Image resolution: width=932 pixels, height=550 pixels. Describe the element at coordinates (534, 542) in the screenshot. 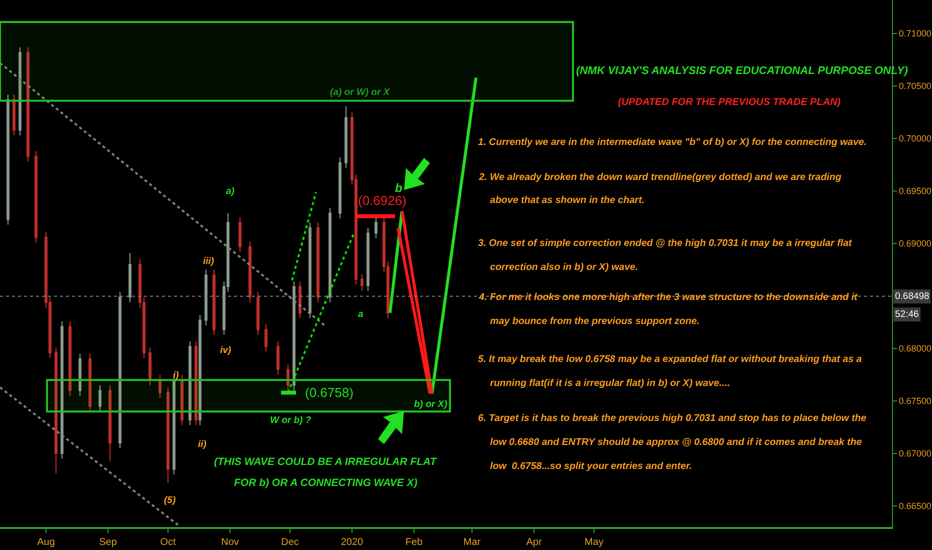

I see `x-tick-label: Apr` at that location.